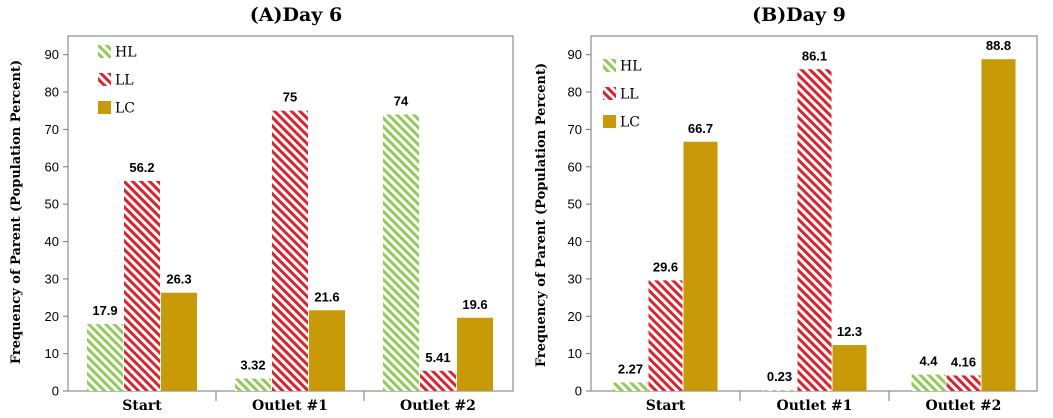  What do you see at coordinates (700, 128) in the screenshot?
I see `data-label: 66.7` at bounding box center [700, 128].